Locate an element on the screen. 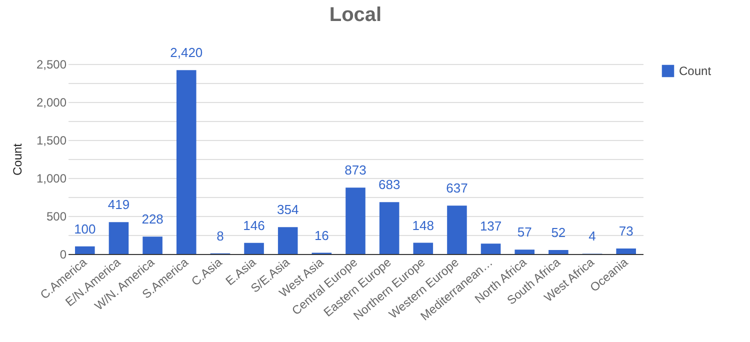 This screenshot has height=342, width=750. data-label: 146 is located at coordinates (254, 225).